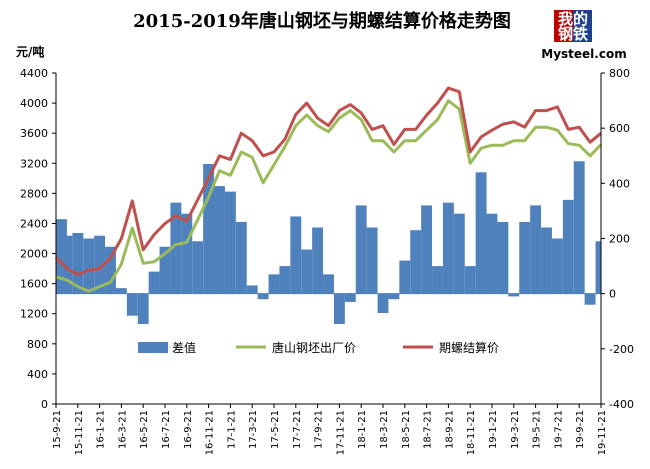 The image size is (650, 469). What do you see at coordinates (573, 34) in the screenshot?
I see `watermark-line2: 钢铁` at bounding box center [573, 34].